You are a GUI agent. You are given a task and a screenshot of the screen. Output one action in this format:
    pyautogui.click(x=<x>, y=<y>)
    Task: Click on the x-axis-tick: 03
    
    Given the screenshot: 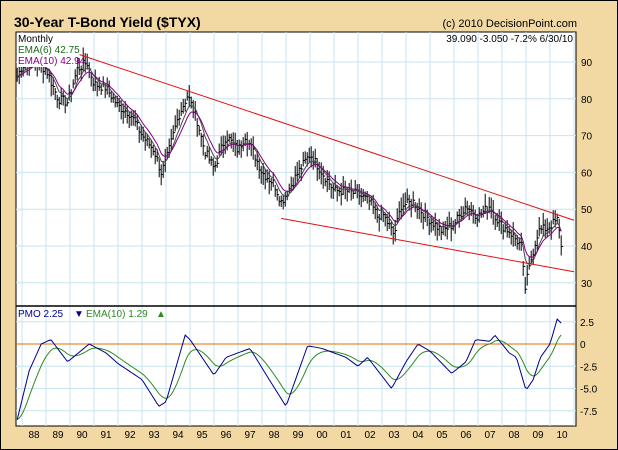 What is the action you would take?
    pyautogui.click(x=394, y=435)
    